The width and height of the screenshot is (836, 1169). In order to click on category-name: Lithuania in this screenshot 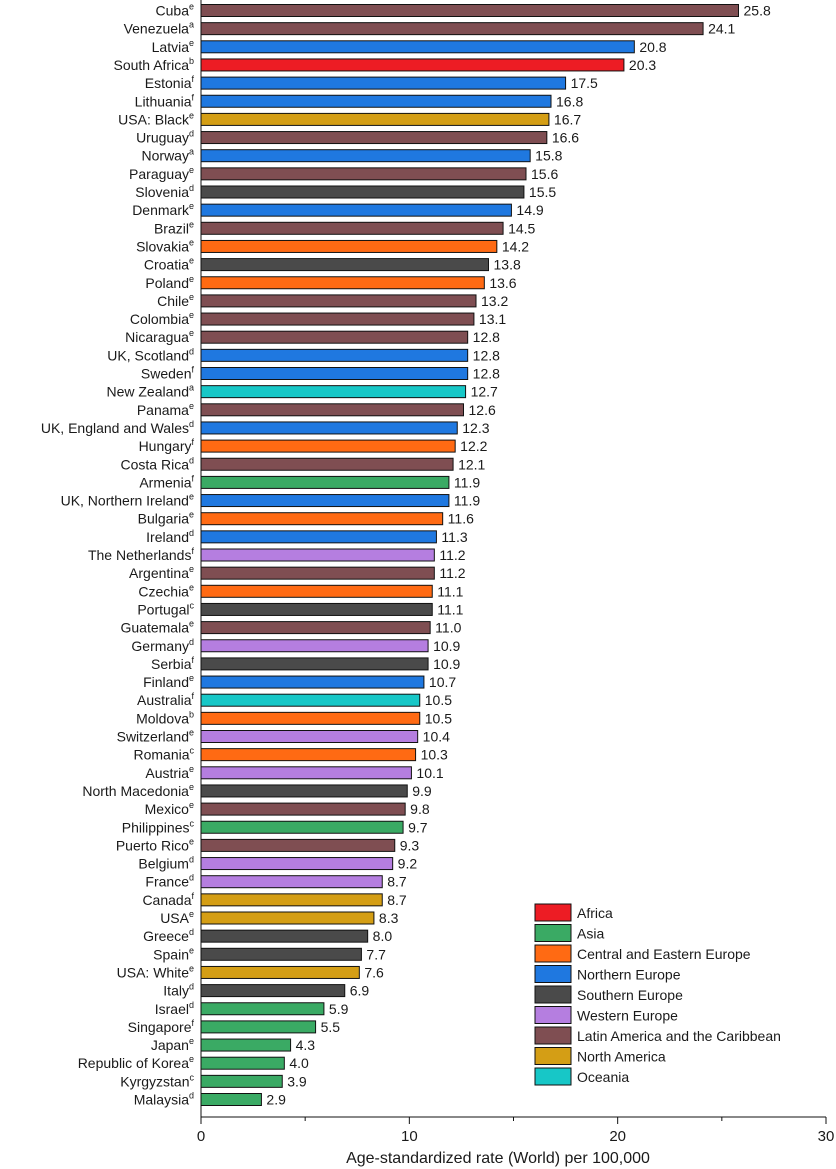, I will do `click(163, 101)`.